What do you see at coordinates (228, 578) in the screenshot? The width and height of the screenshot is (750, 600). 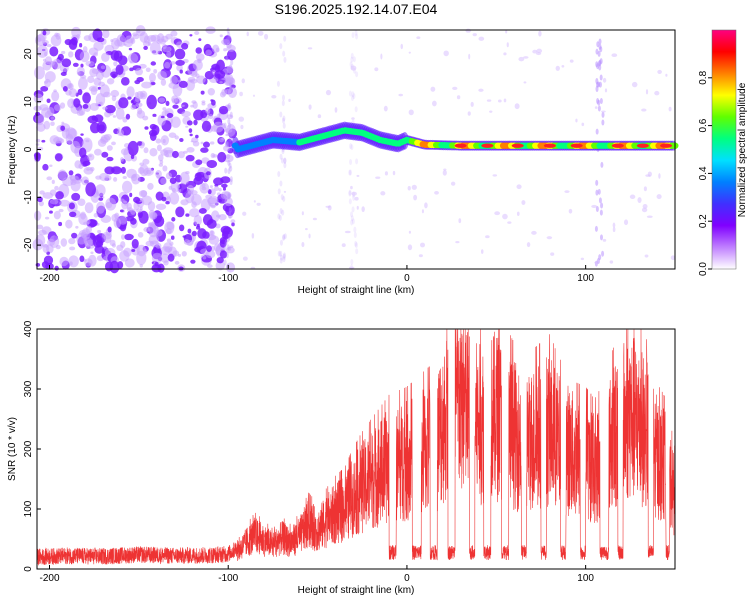 I see `snr-x-tick-label: -100` at bounding box center [228, 578].